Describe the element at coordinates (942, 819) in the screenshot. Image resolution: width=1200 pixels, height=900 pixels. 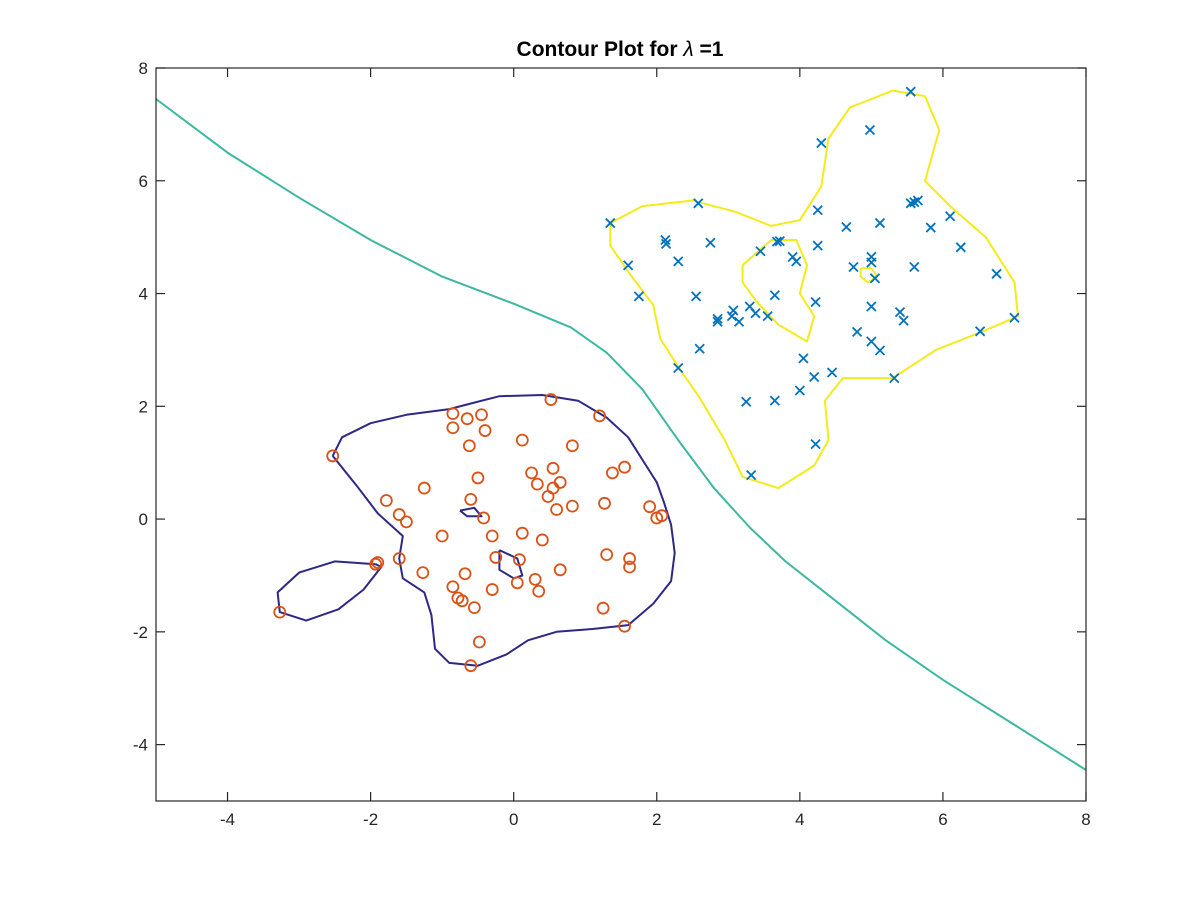
I see `x-tick-label: 6` at that location.